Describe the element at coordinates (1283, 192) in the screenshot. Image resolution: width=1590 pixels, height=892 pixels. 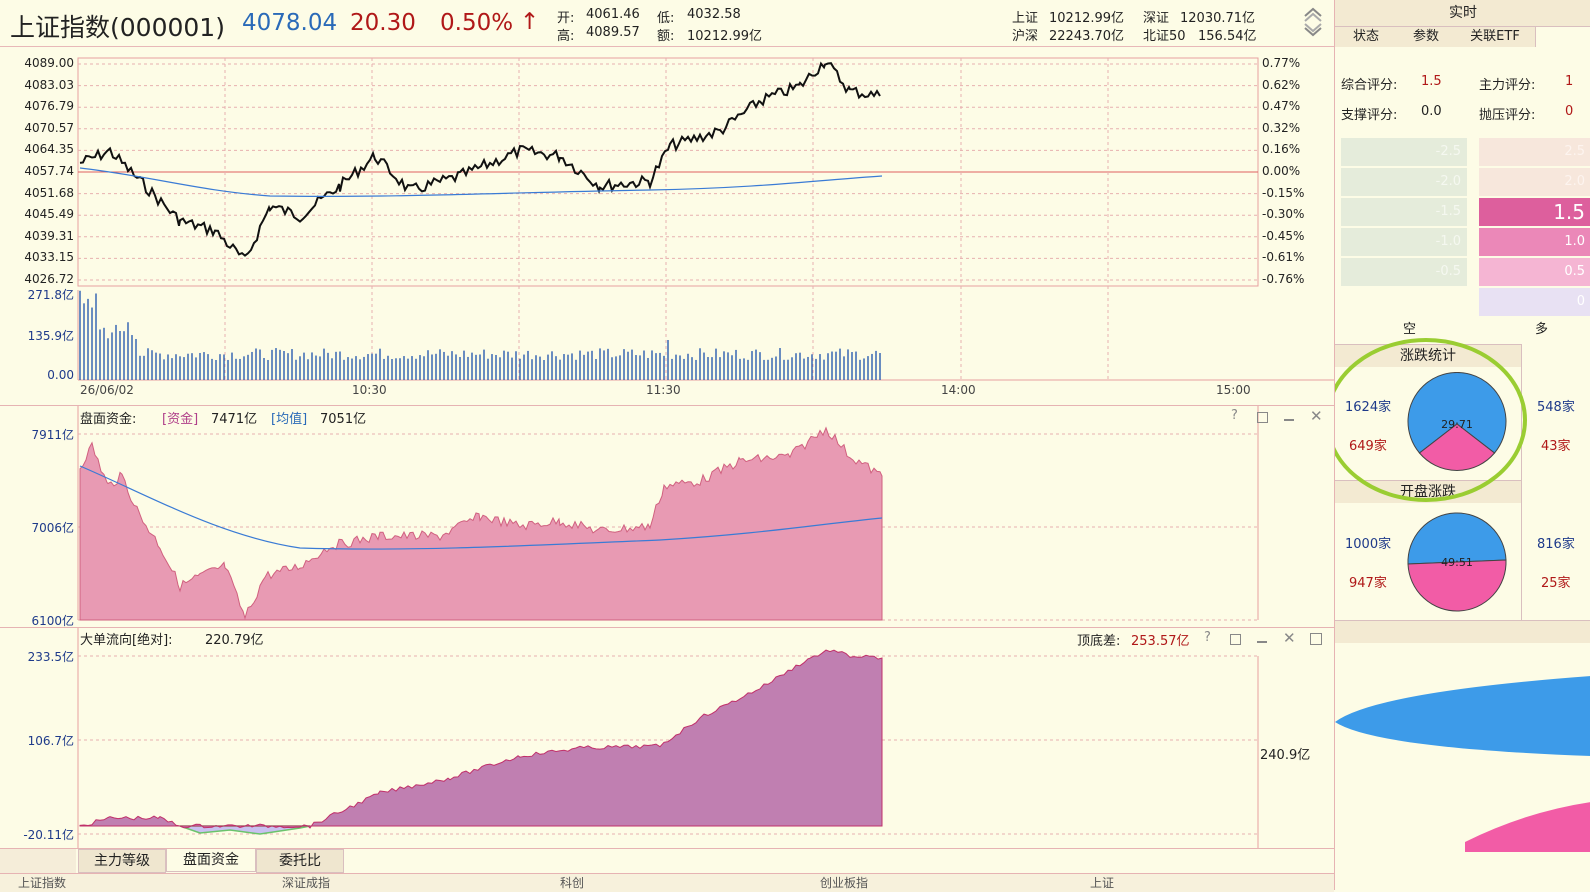
I see `pct-tick: -0.15%` at that location.